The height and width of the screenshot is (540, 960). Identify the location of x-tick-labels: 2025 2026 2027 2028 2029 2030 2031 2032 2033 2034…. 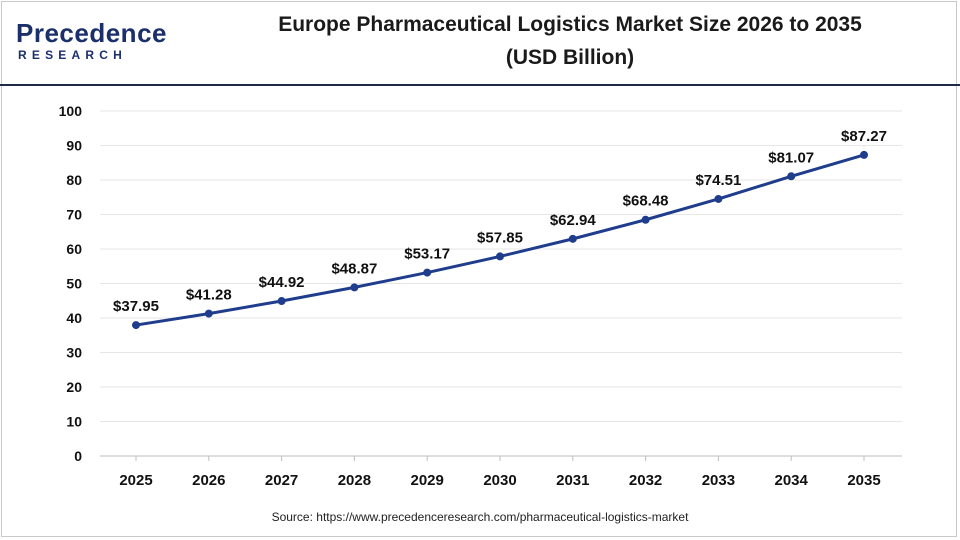
(499, 480).